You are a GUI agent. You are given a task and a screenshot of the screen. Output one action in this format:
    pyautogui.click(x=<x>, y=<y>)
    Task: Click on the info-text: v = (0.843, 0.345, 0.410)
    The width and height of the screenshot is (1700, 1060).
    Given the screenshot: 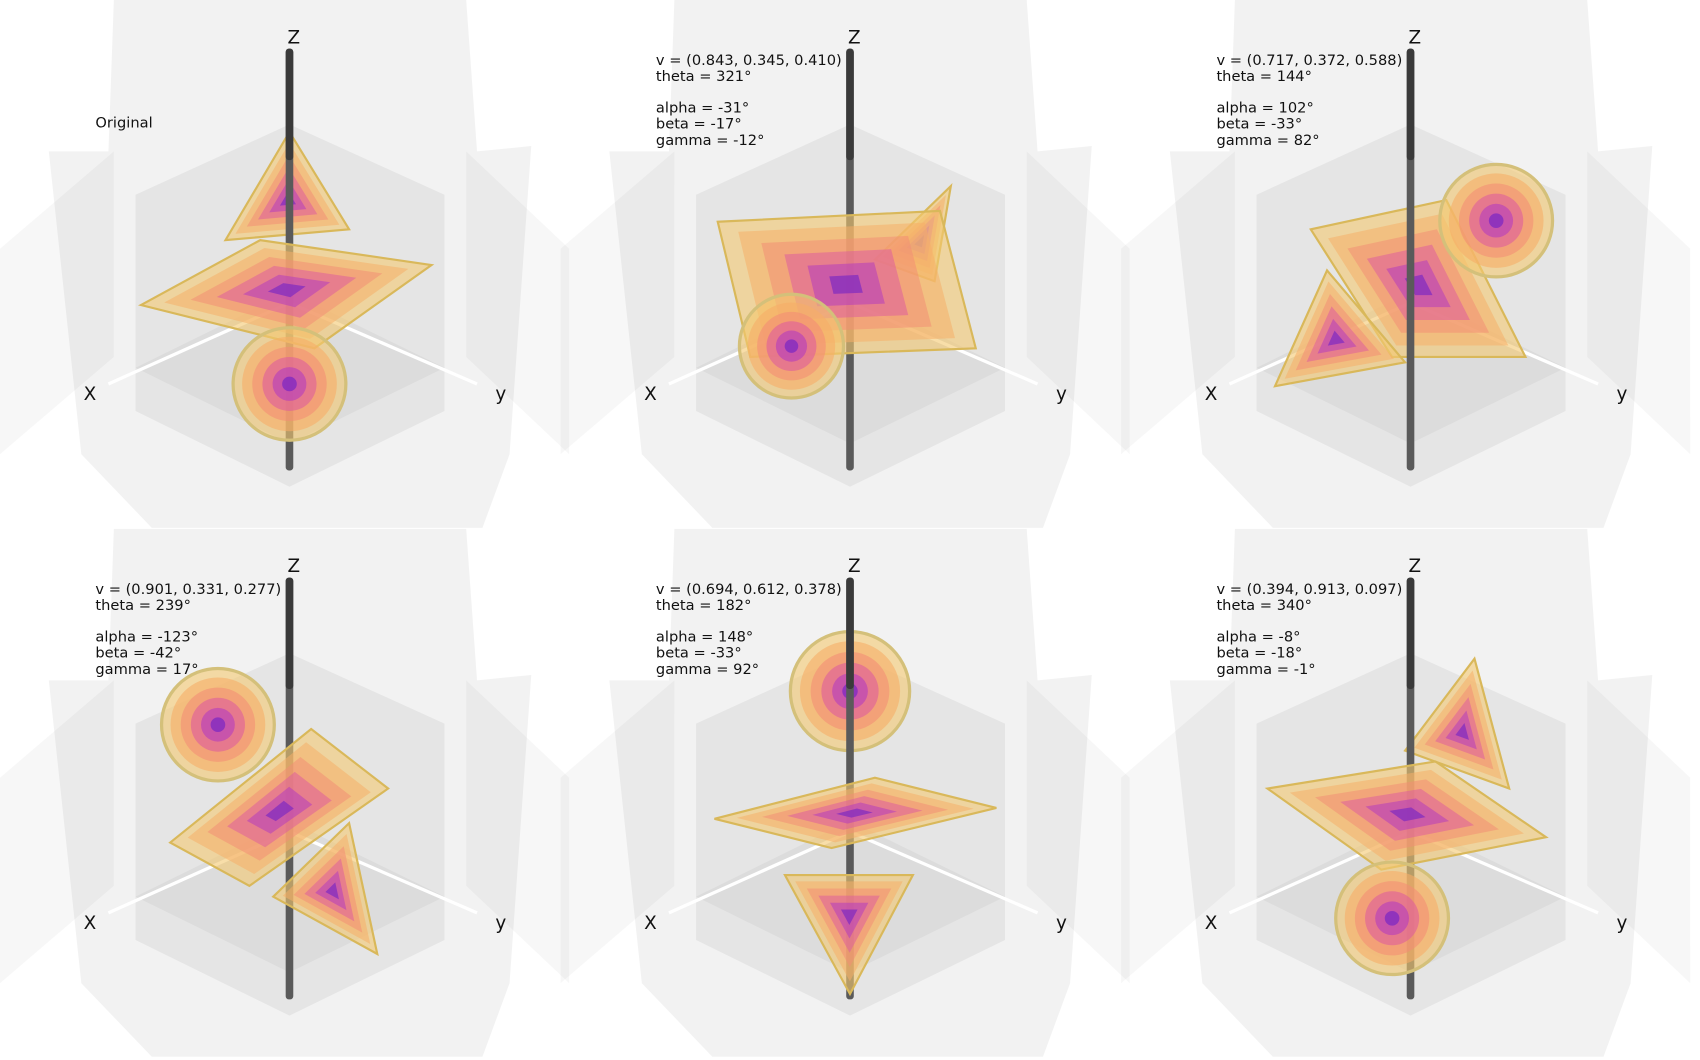 What is the action you would take?
    pyautogui.click(x=749, y=60)
    